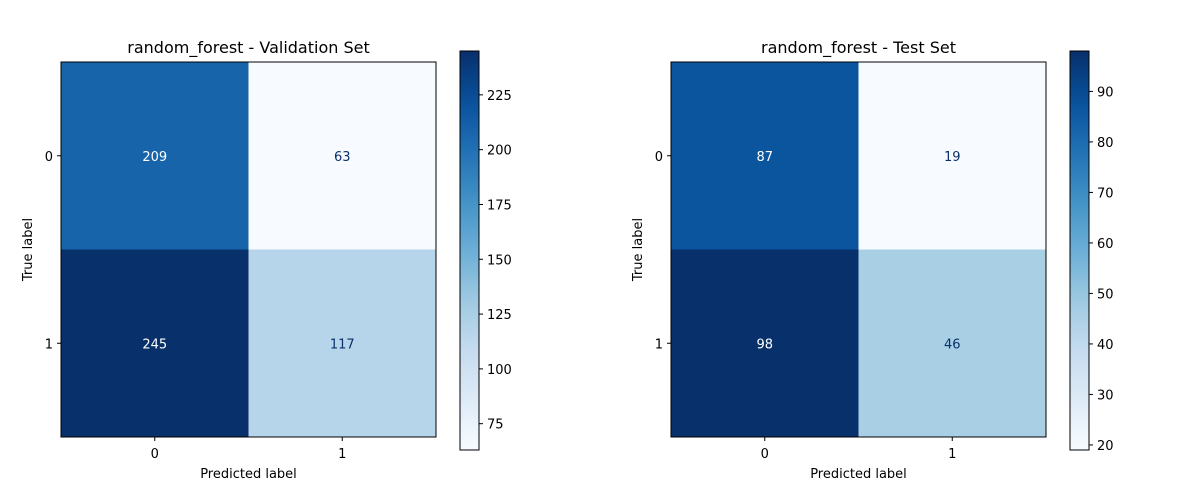  I want to click on colorbar-tick-label: 100, so click(499, 370).